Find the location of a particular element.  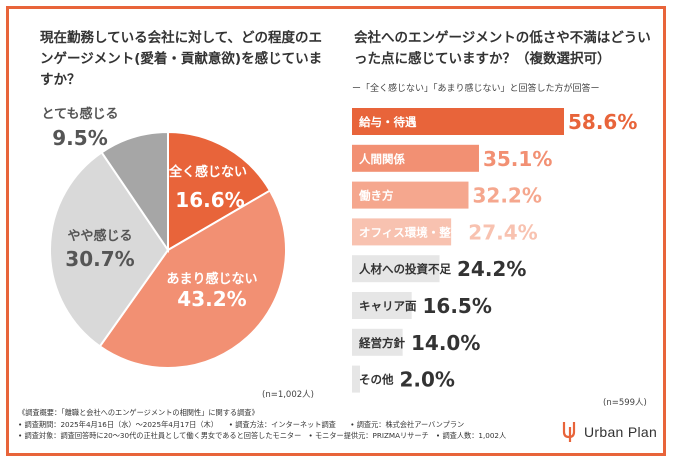

bar-category-label: その他 is located at coordinates (376, 380).